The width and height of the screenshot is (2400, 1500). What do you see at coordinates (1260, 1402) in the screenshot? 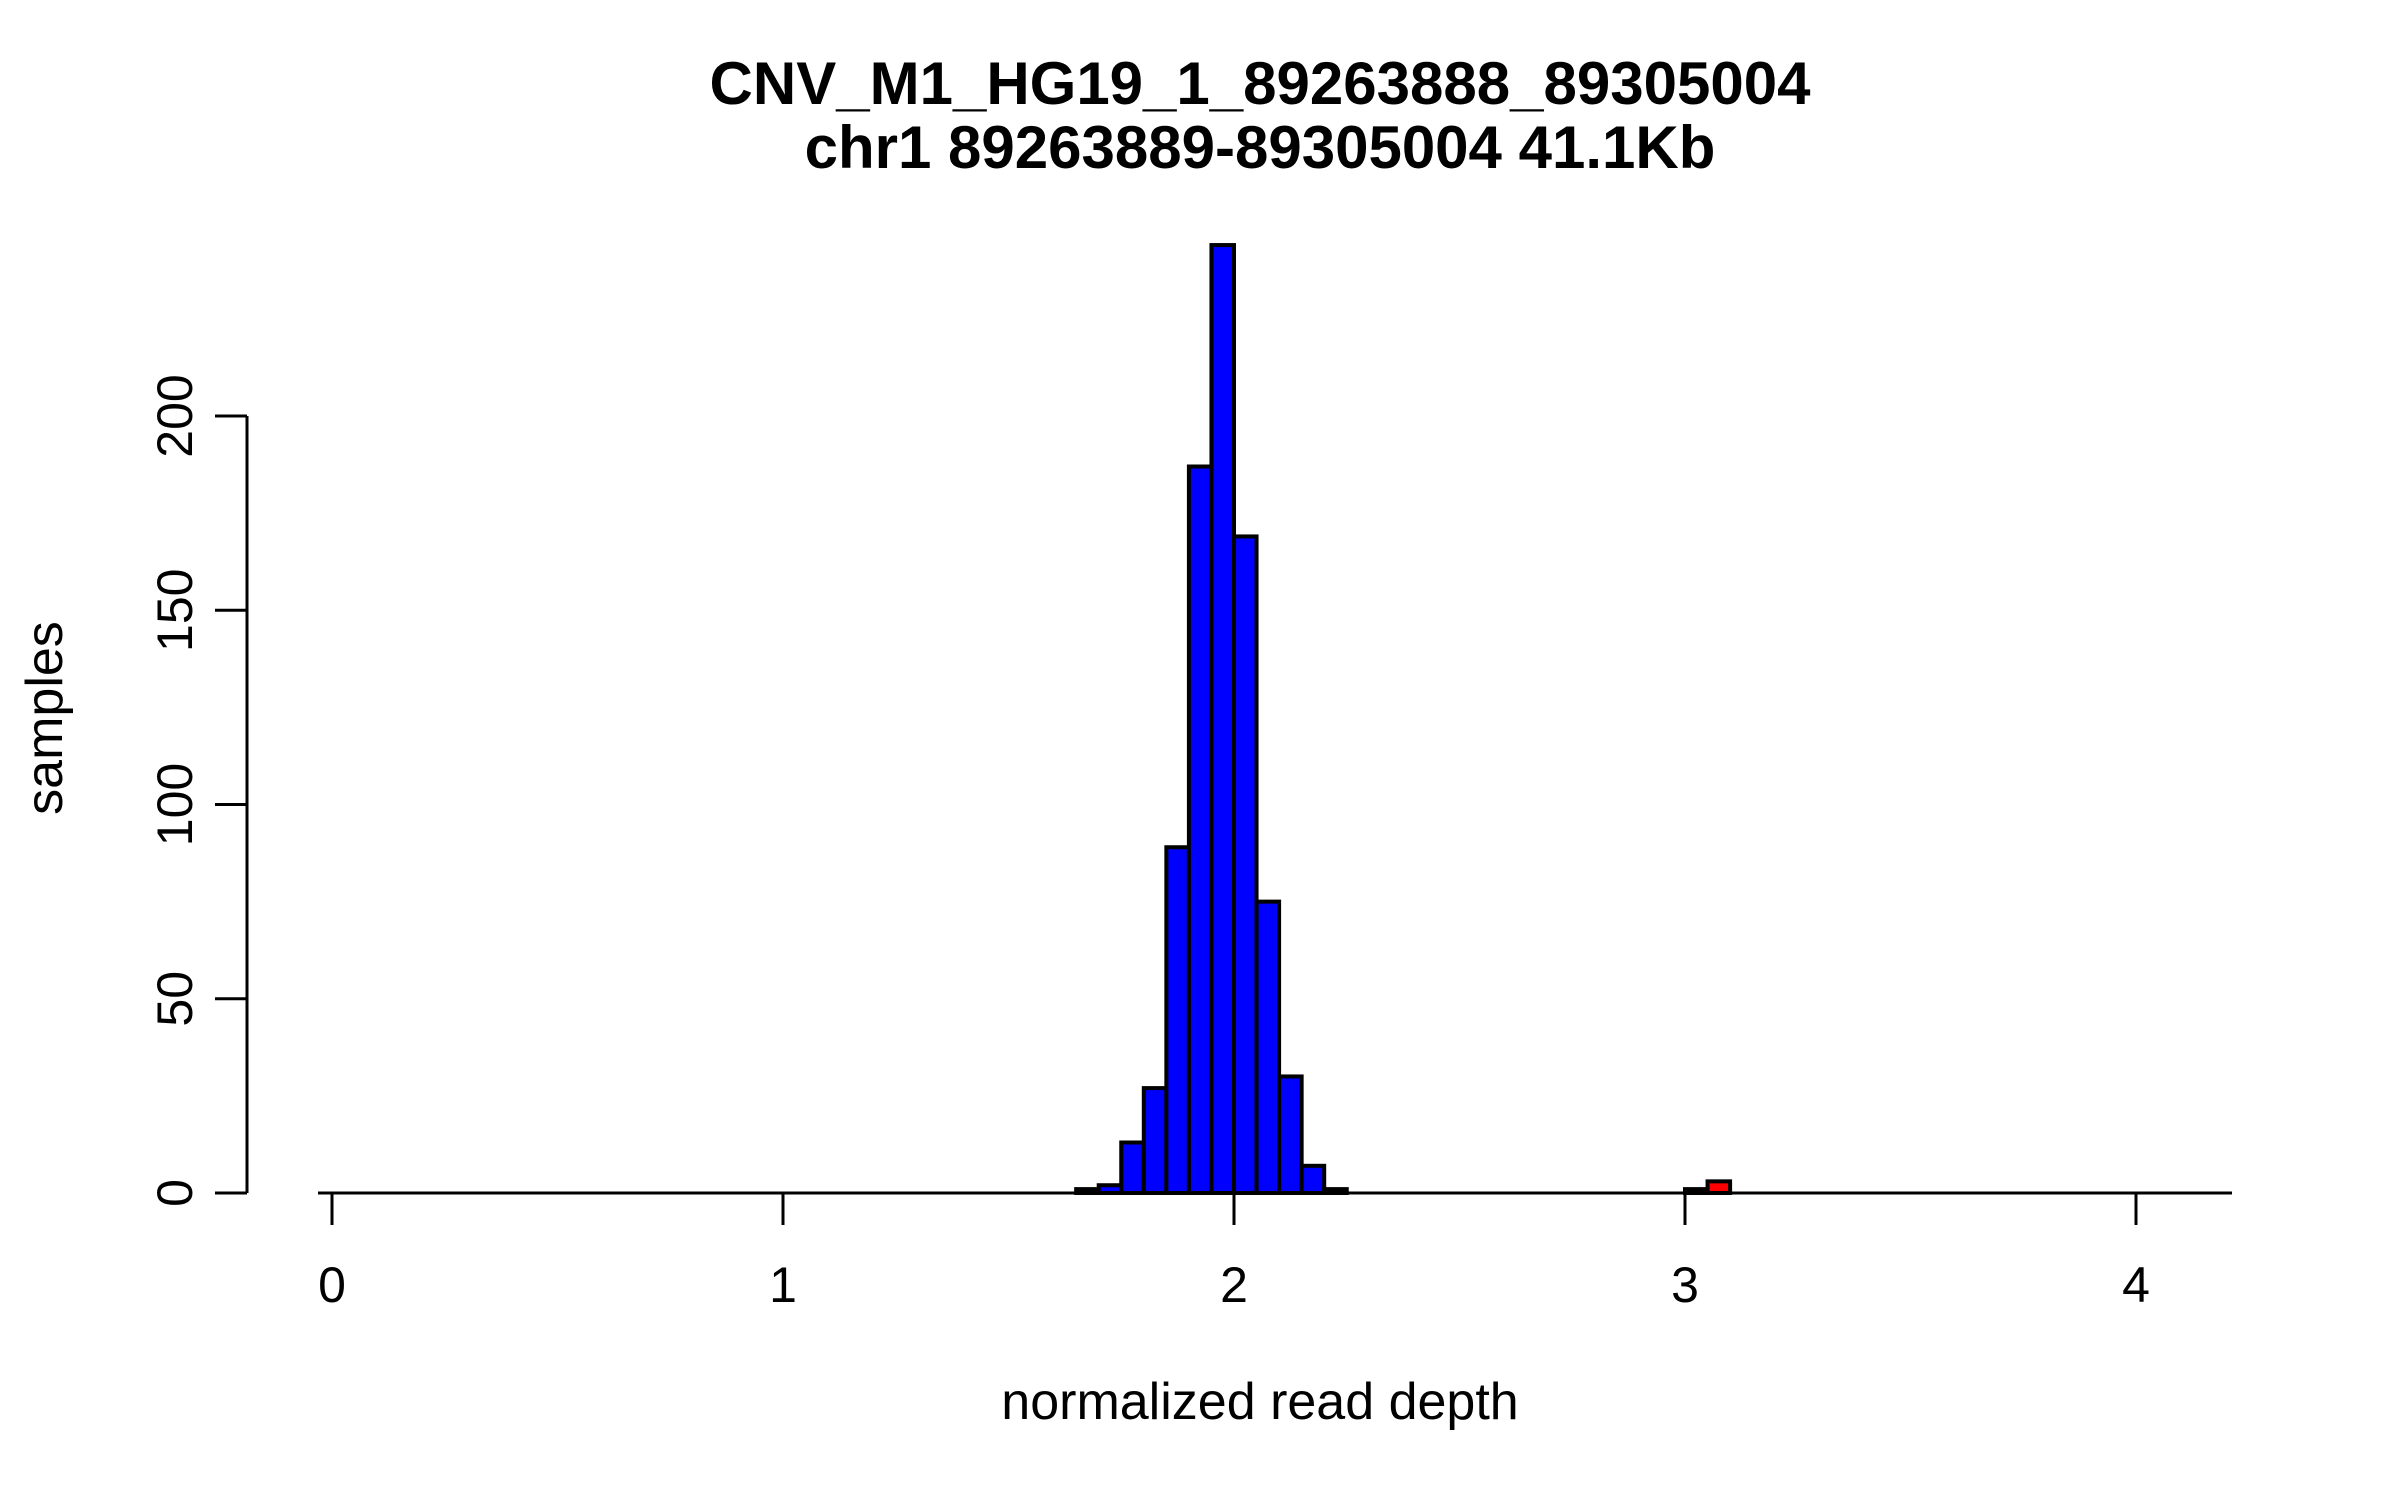
I see `x-axis-label: normalized read depth` at bounding box center [1260, 1402].